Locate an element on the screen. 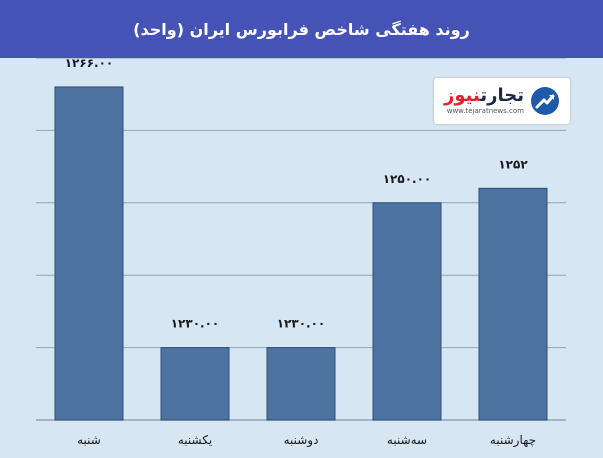 The height and width of the screenshot is (458, 603). brand-url: www.tejaratnews.com is located at coordinates (485, 111).